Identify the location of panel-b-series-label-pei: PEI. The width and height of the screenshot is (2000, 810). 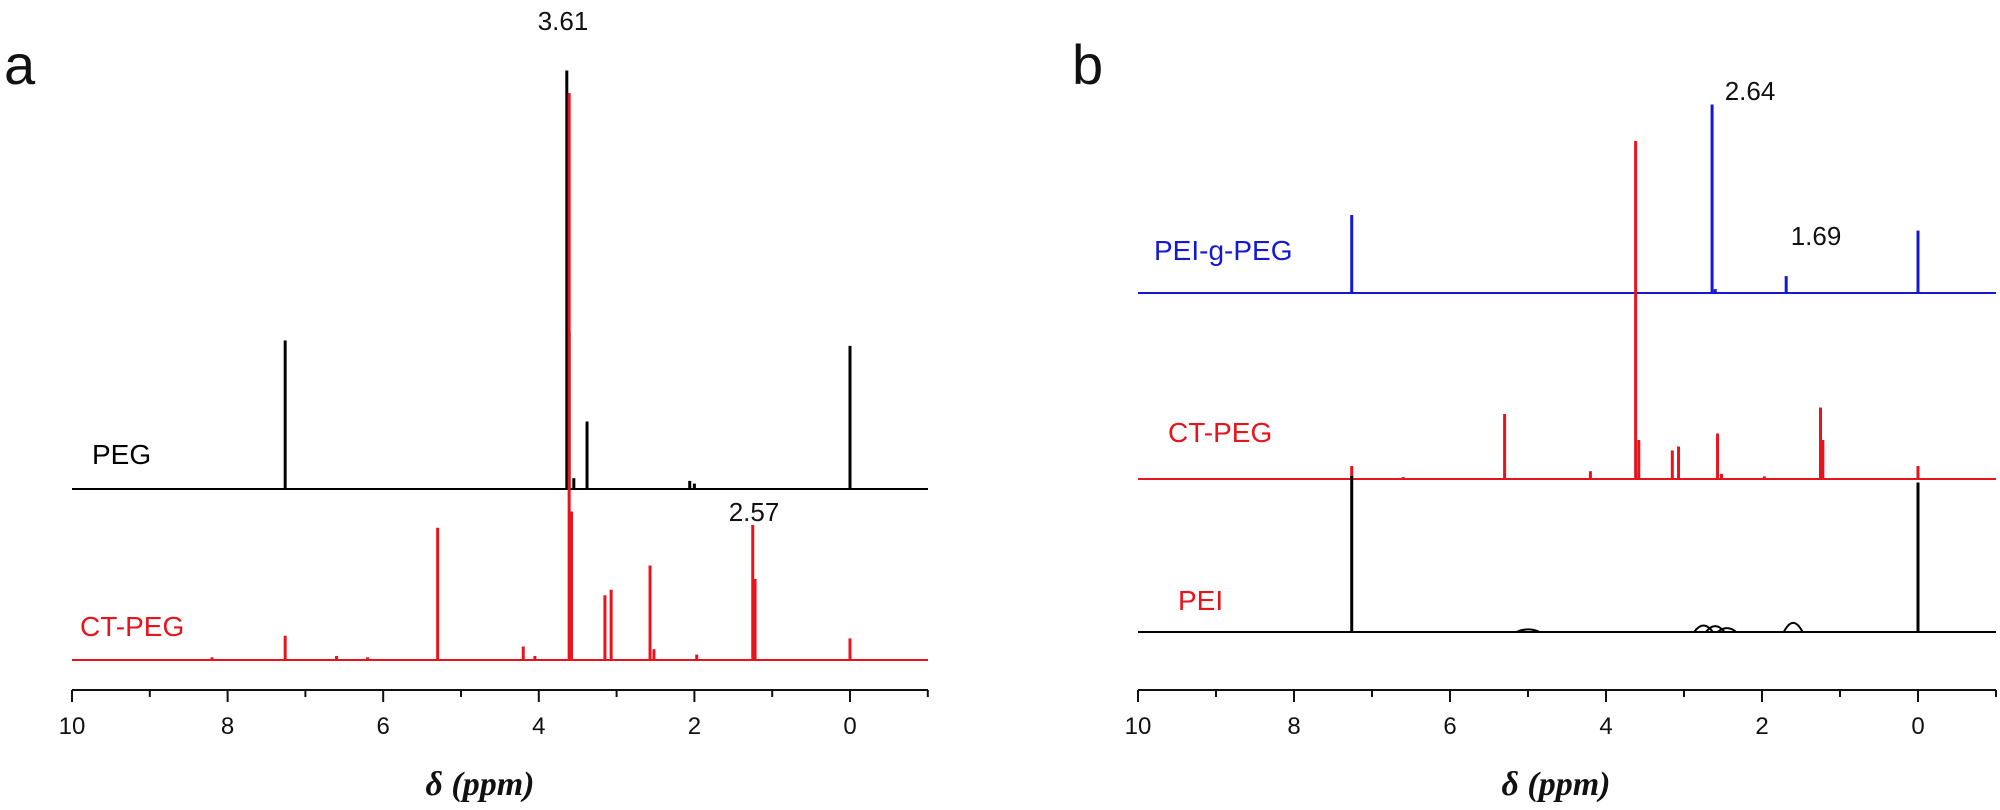
(1200, 600).